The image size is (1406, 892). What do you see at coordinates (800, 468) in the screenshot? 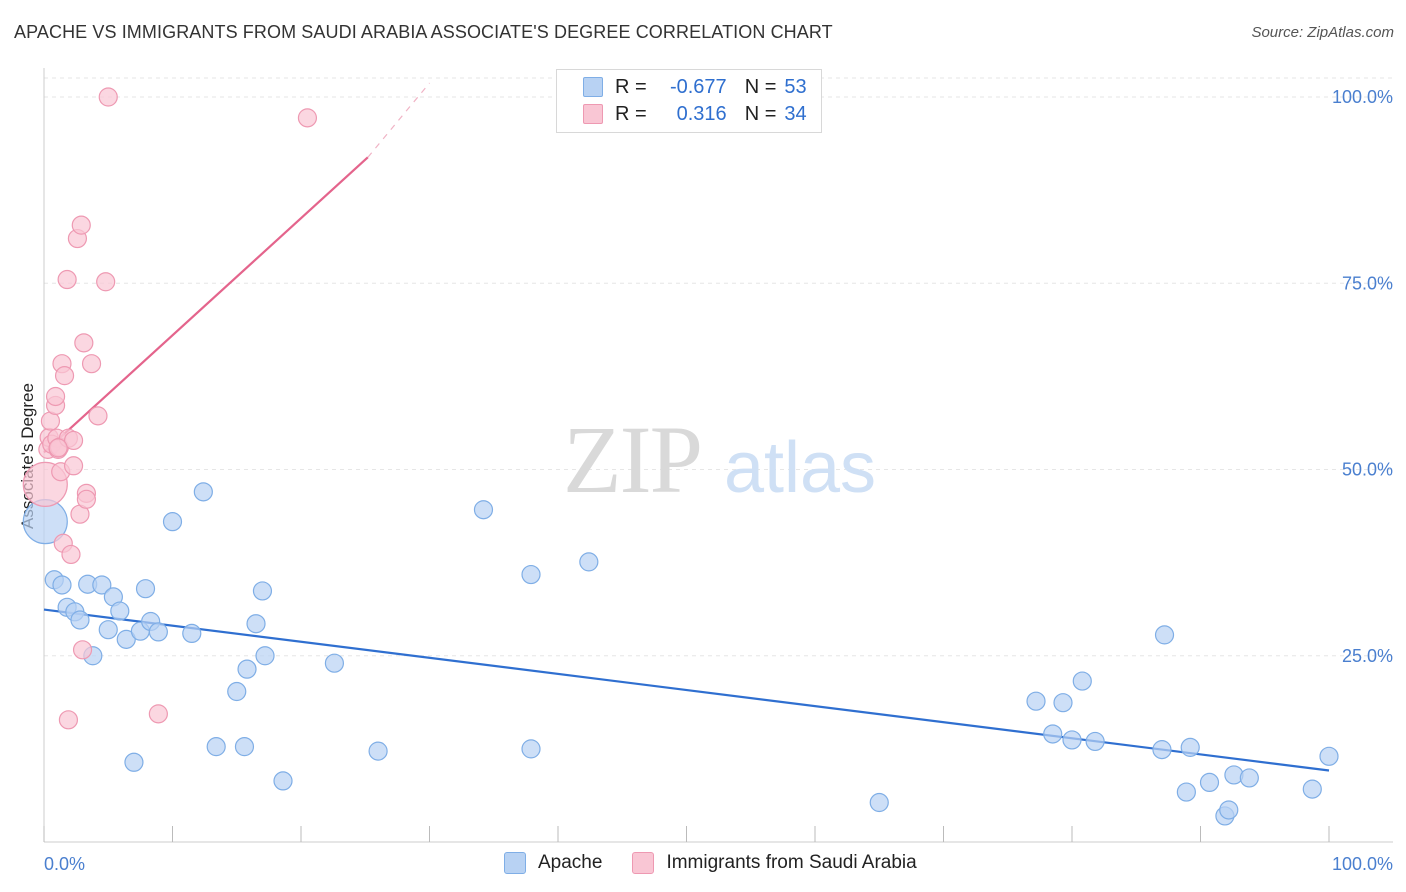
I see `watermark-atlas: atlas` at bounding box center [800, 468].